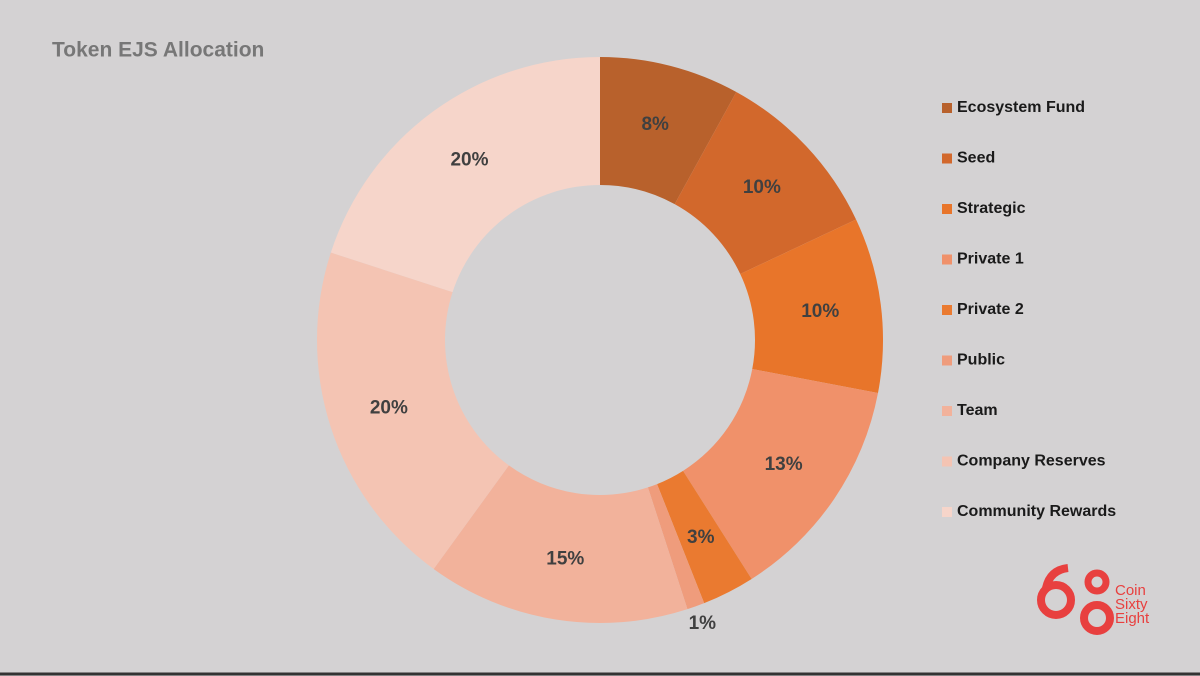  Describe the element at coordinates (976, 158) in the screenshot. I see `legend-label: Seed` at that location.